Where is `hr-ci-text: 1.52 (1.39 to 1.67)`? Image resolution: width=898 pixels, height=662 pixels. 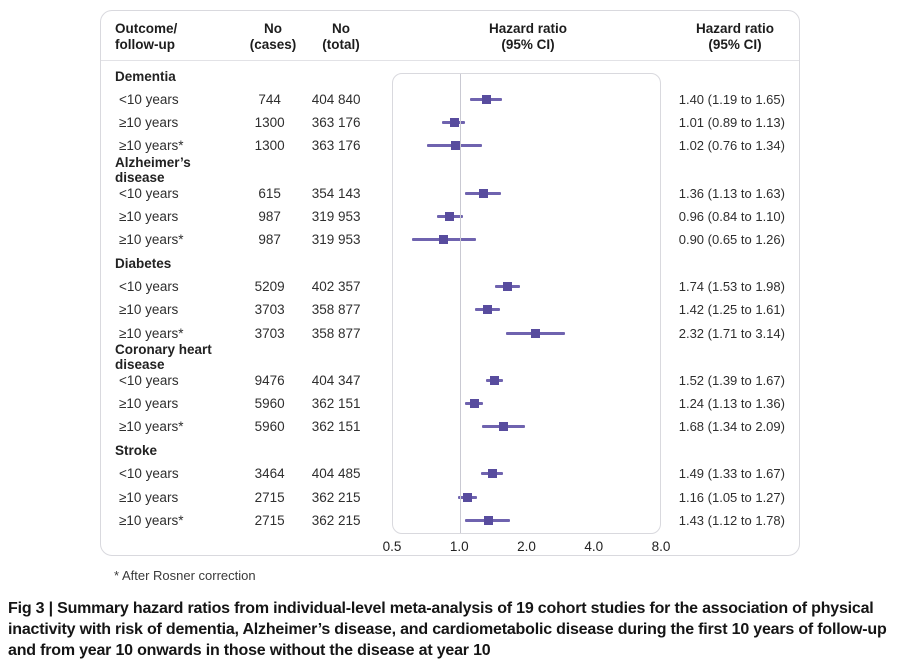 hr-ci-text: 1.52 (1.39 to 1.67) is located at coordinates (731, 380).